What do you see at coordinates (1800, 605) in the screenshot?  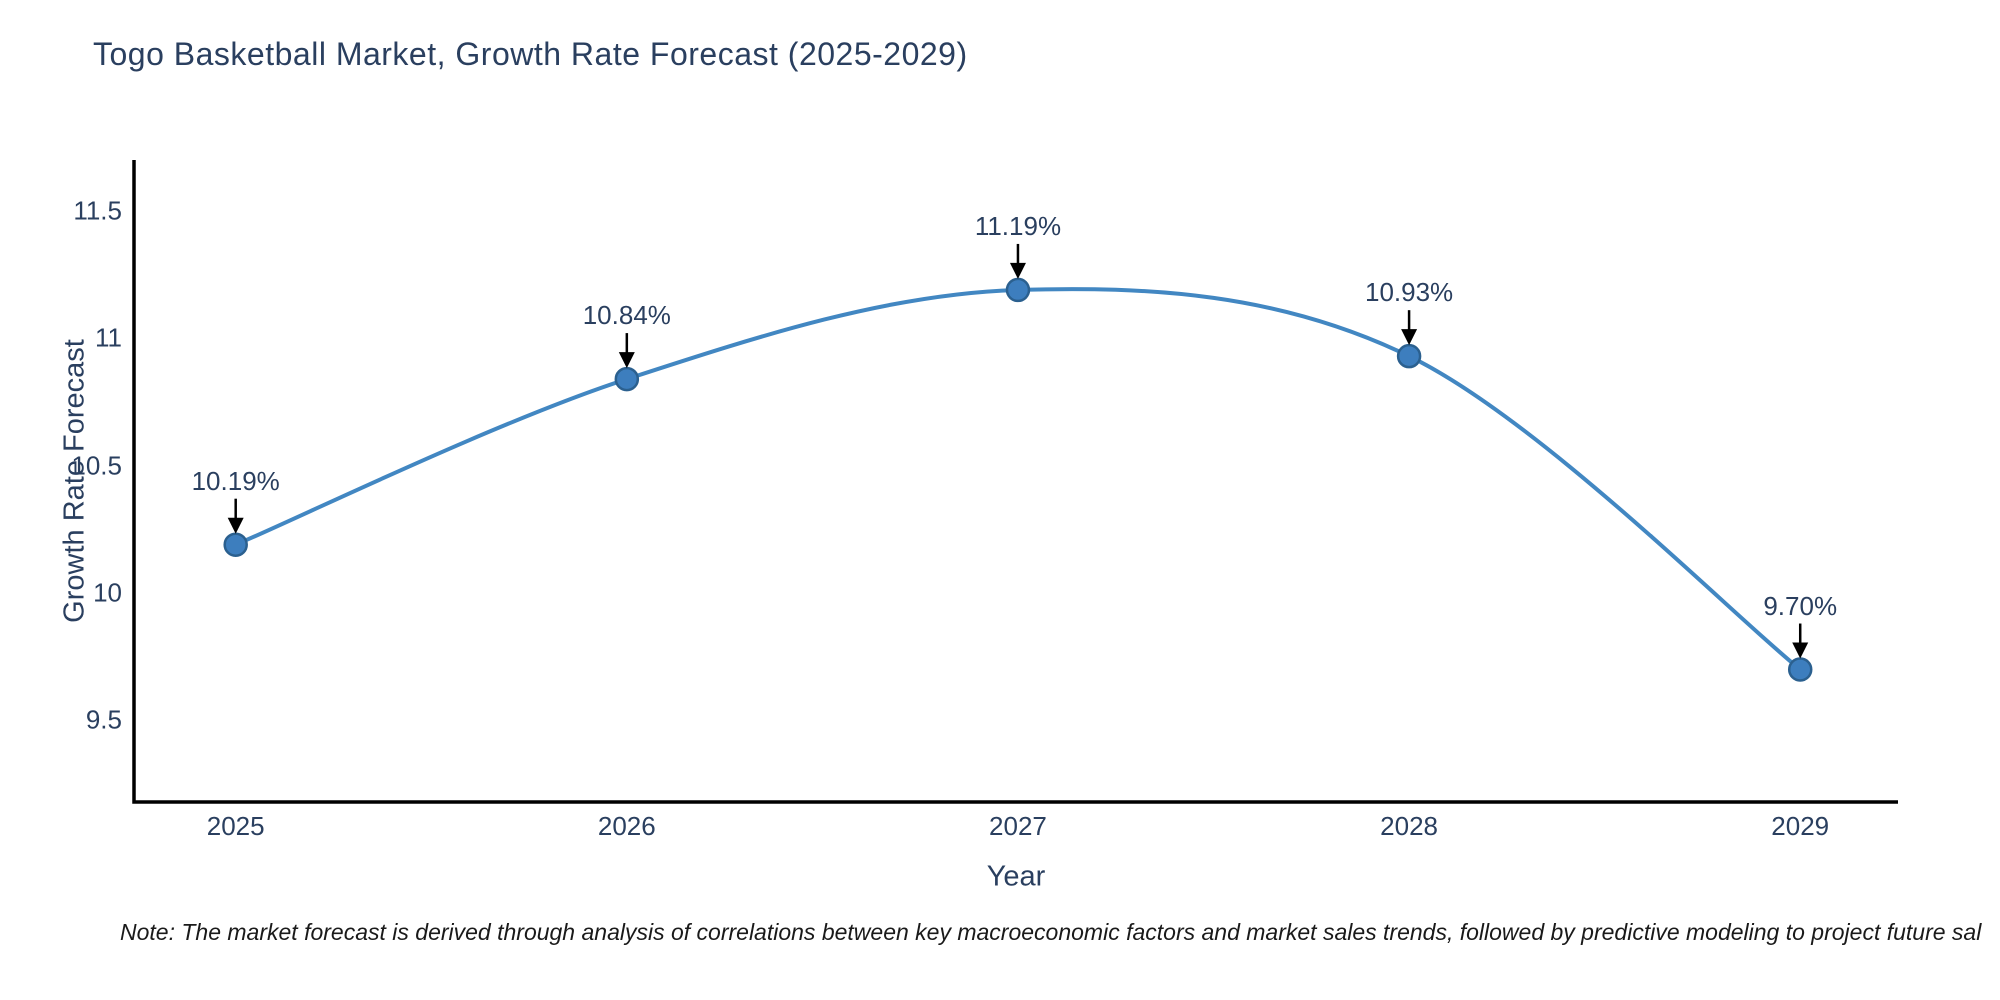 I see `point-value-label: 9.70%` at bounding box center [1800, 605].